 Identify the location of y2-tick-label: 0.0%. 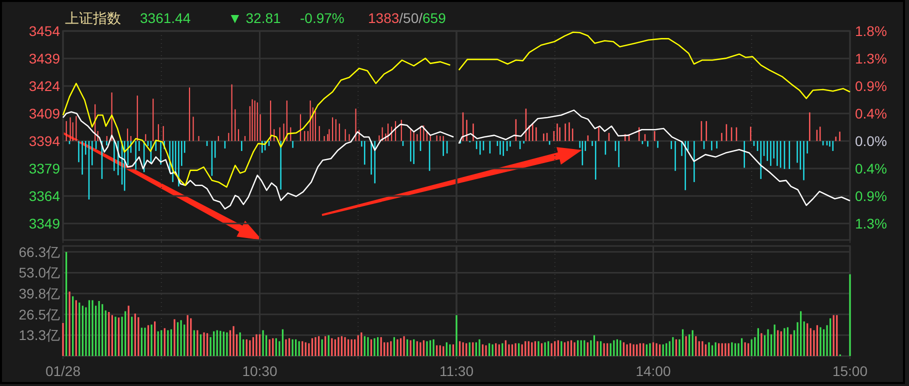
(871, 141).